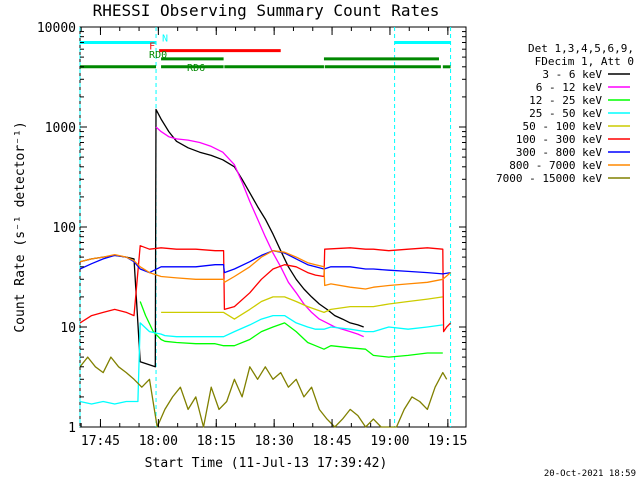  I want to click on x-tick-label: 18:45, so click(331, 441).